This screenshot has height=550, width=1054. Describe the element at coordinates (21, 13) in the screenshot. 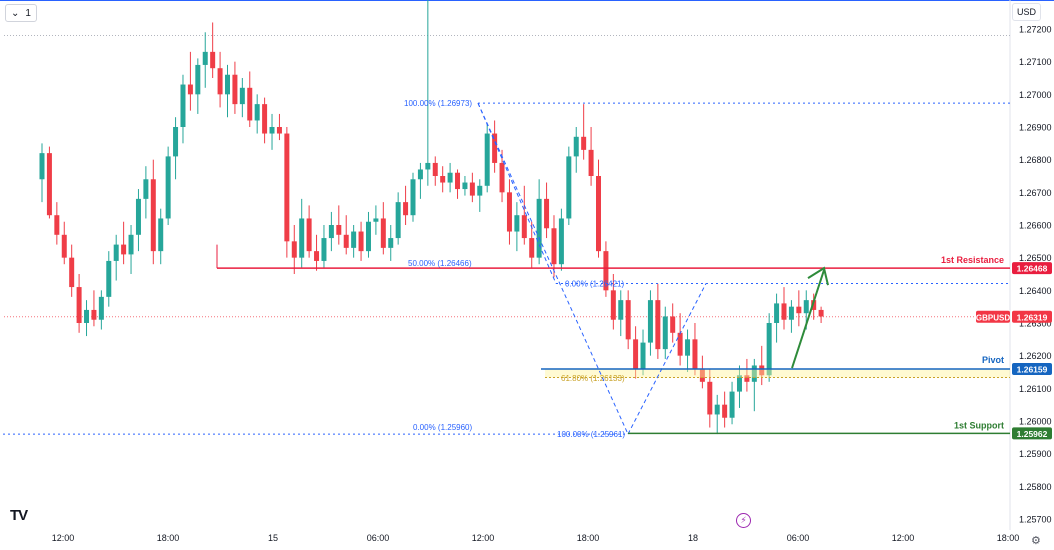

I see `interval-selector: ⌄ 1` at that location.